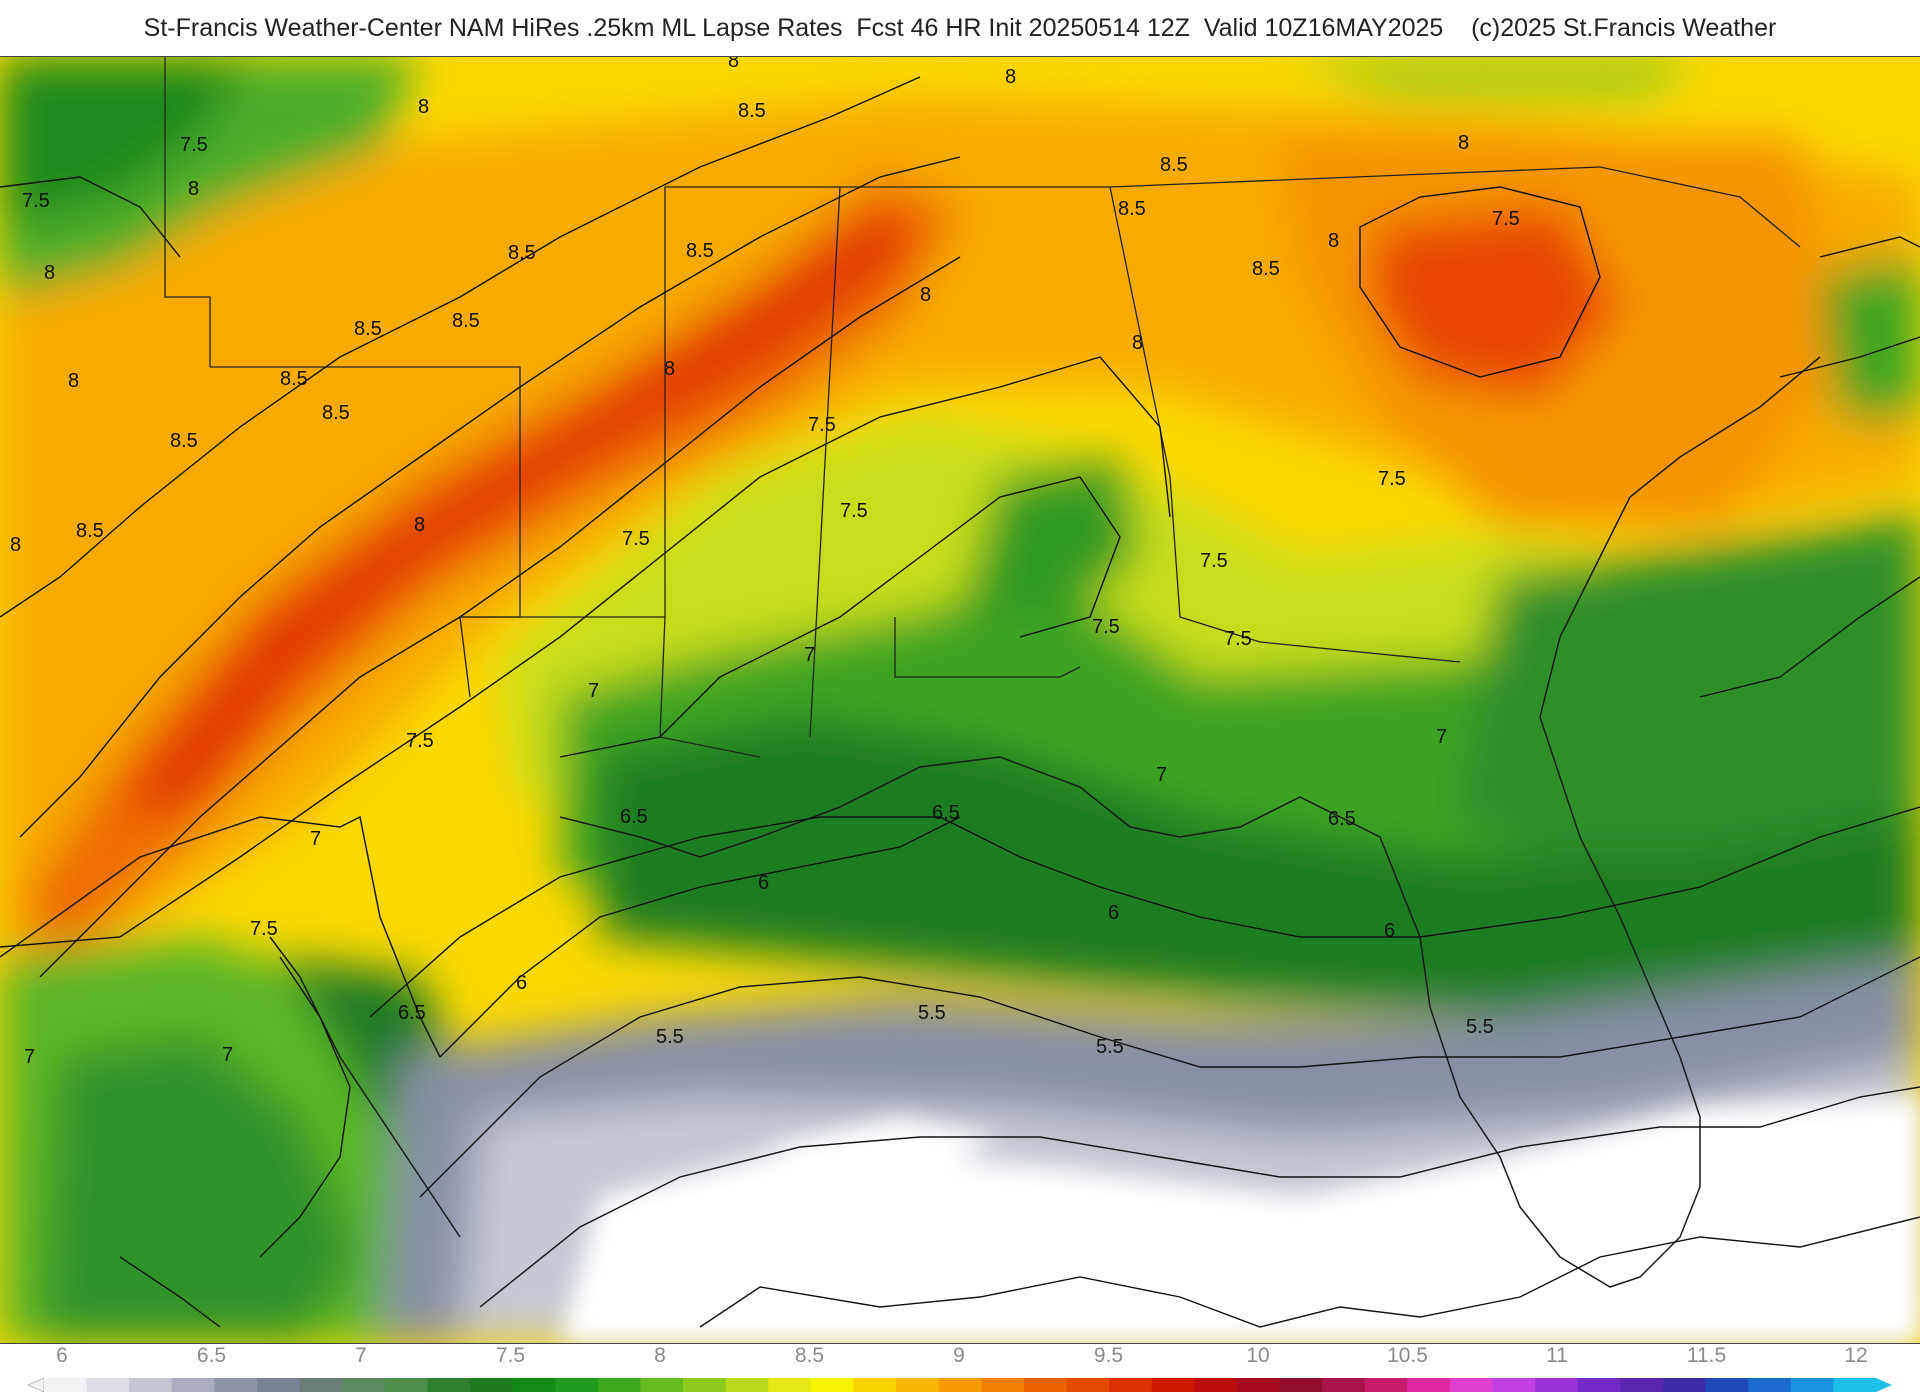 This screenshot has height=1400, width=1920. Describe the element at coordinates (809, 1355) in the screenshot. I see `colorbar-tick: 8.5` at that location.